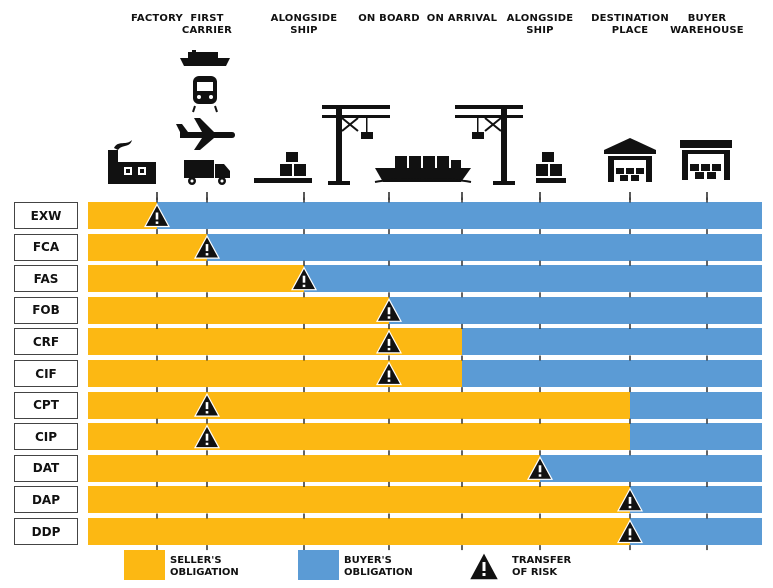 This screenshot has height=588, width=773. I want to click on seller-obligation-bar-fca, so click(147, 247).